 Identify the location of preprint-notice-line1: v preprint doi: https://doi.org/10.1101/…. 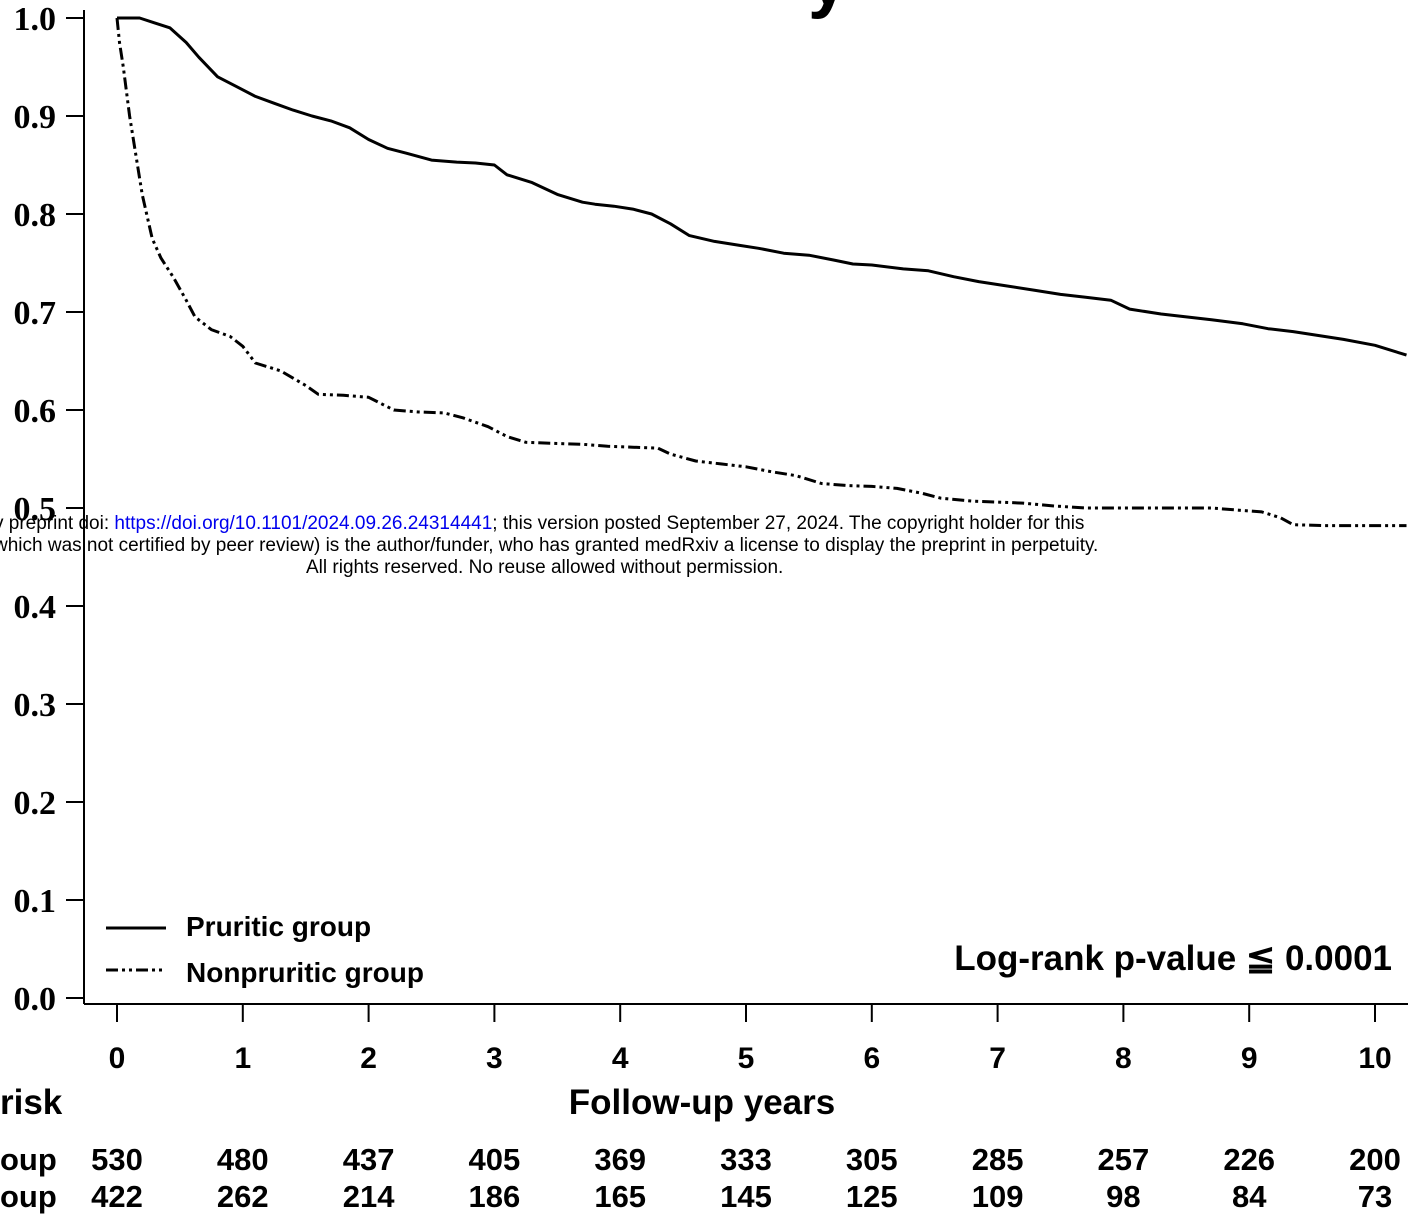
(542, 524).